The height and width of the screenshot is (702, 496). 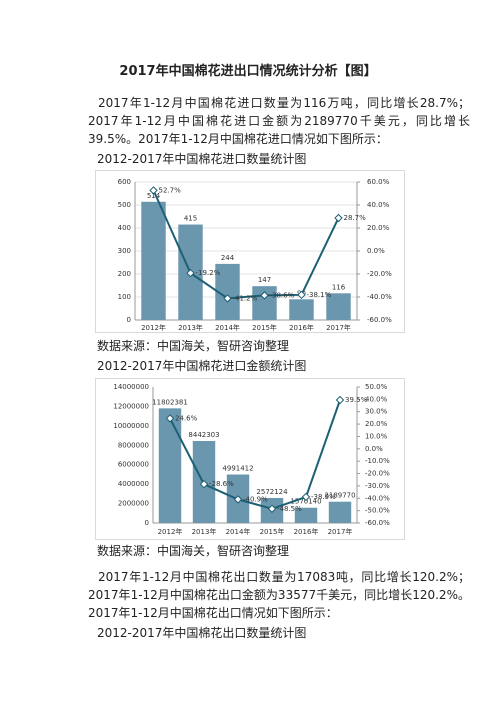 What do you see at coordinates (208, 273) in the screenshot?
I see `line-value-label: -19.2%` at bounding box center [208, 273].